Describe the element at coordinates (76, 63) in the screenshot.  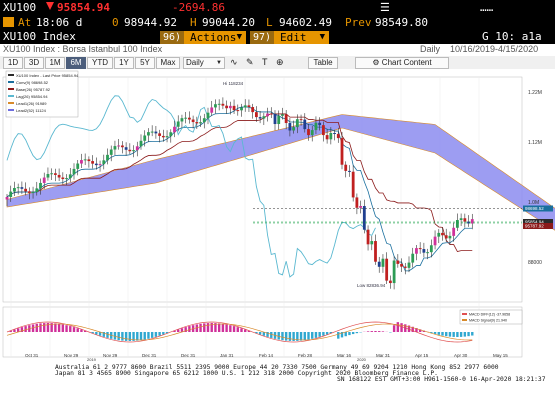
I see `range-button-6m: 6M` at that location.